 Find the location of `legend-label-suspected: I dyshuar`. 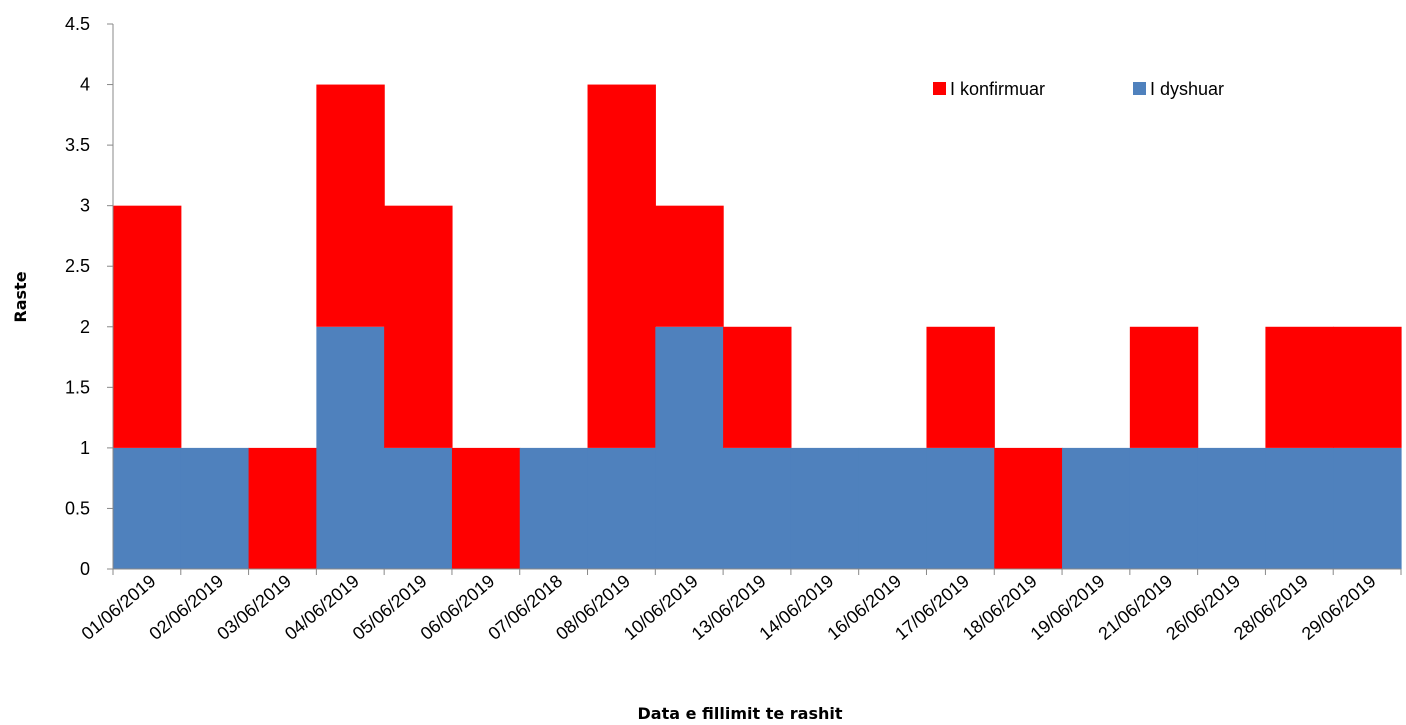

legend-label-suspected: I dyshuar is located at coordinates (1187, 89).